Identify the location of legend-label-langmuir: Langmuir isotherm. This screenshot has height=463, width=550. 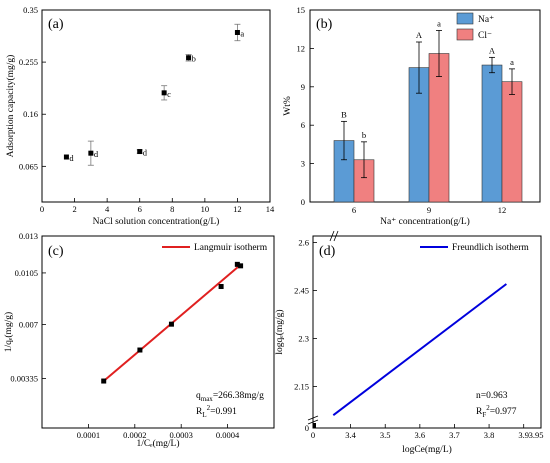
(231, 248).